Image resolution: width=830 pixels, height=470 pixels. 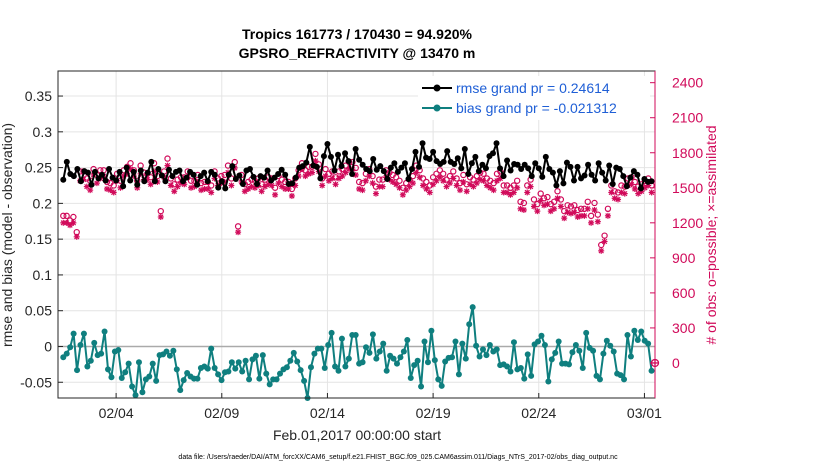 I want to click on x-tick-label: 03/01, so click(x=644, y=413).